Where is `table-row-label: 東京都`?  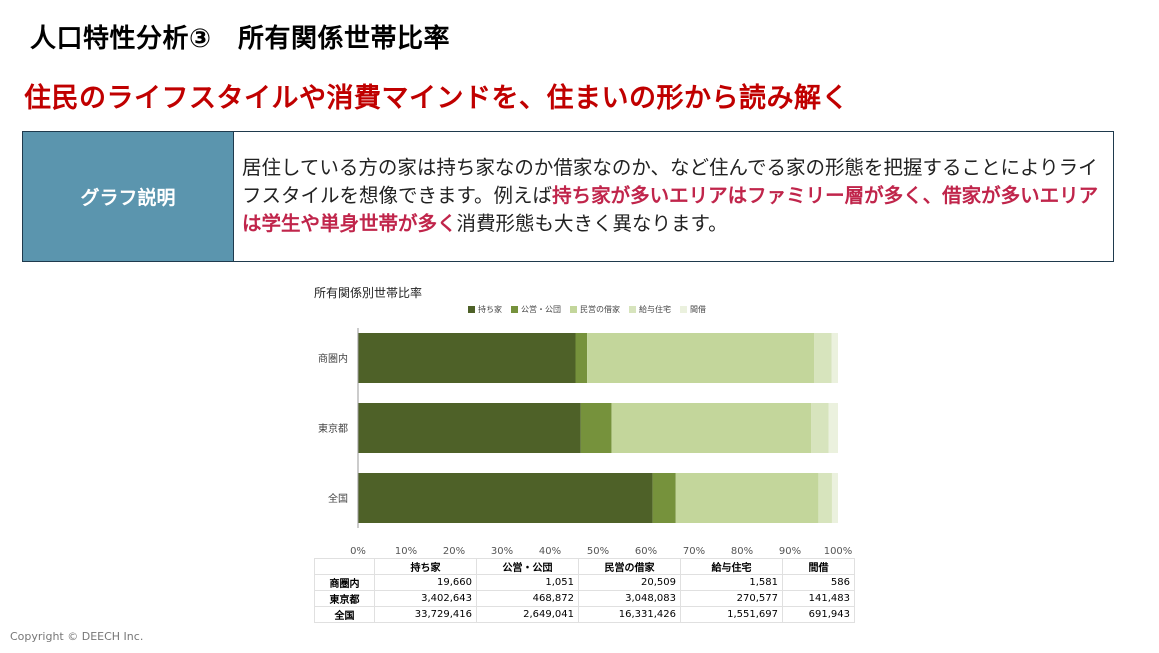 table-row-label: 東京都 is located at coordinates (344, 598).